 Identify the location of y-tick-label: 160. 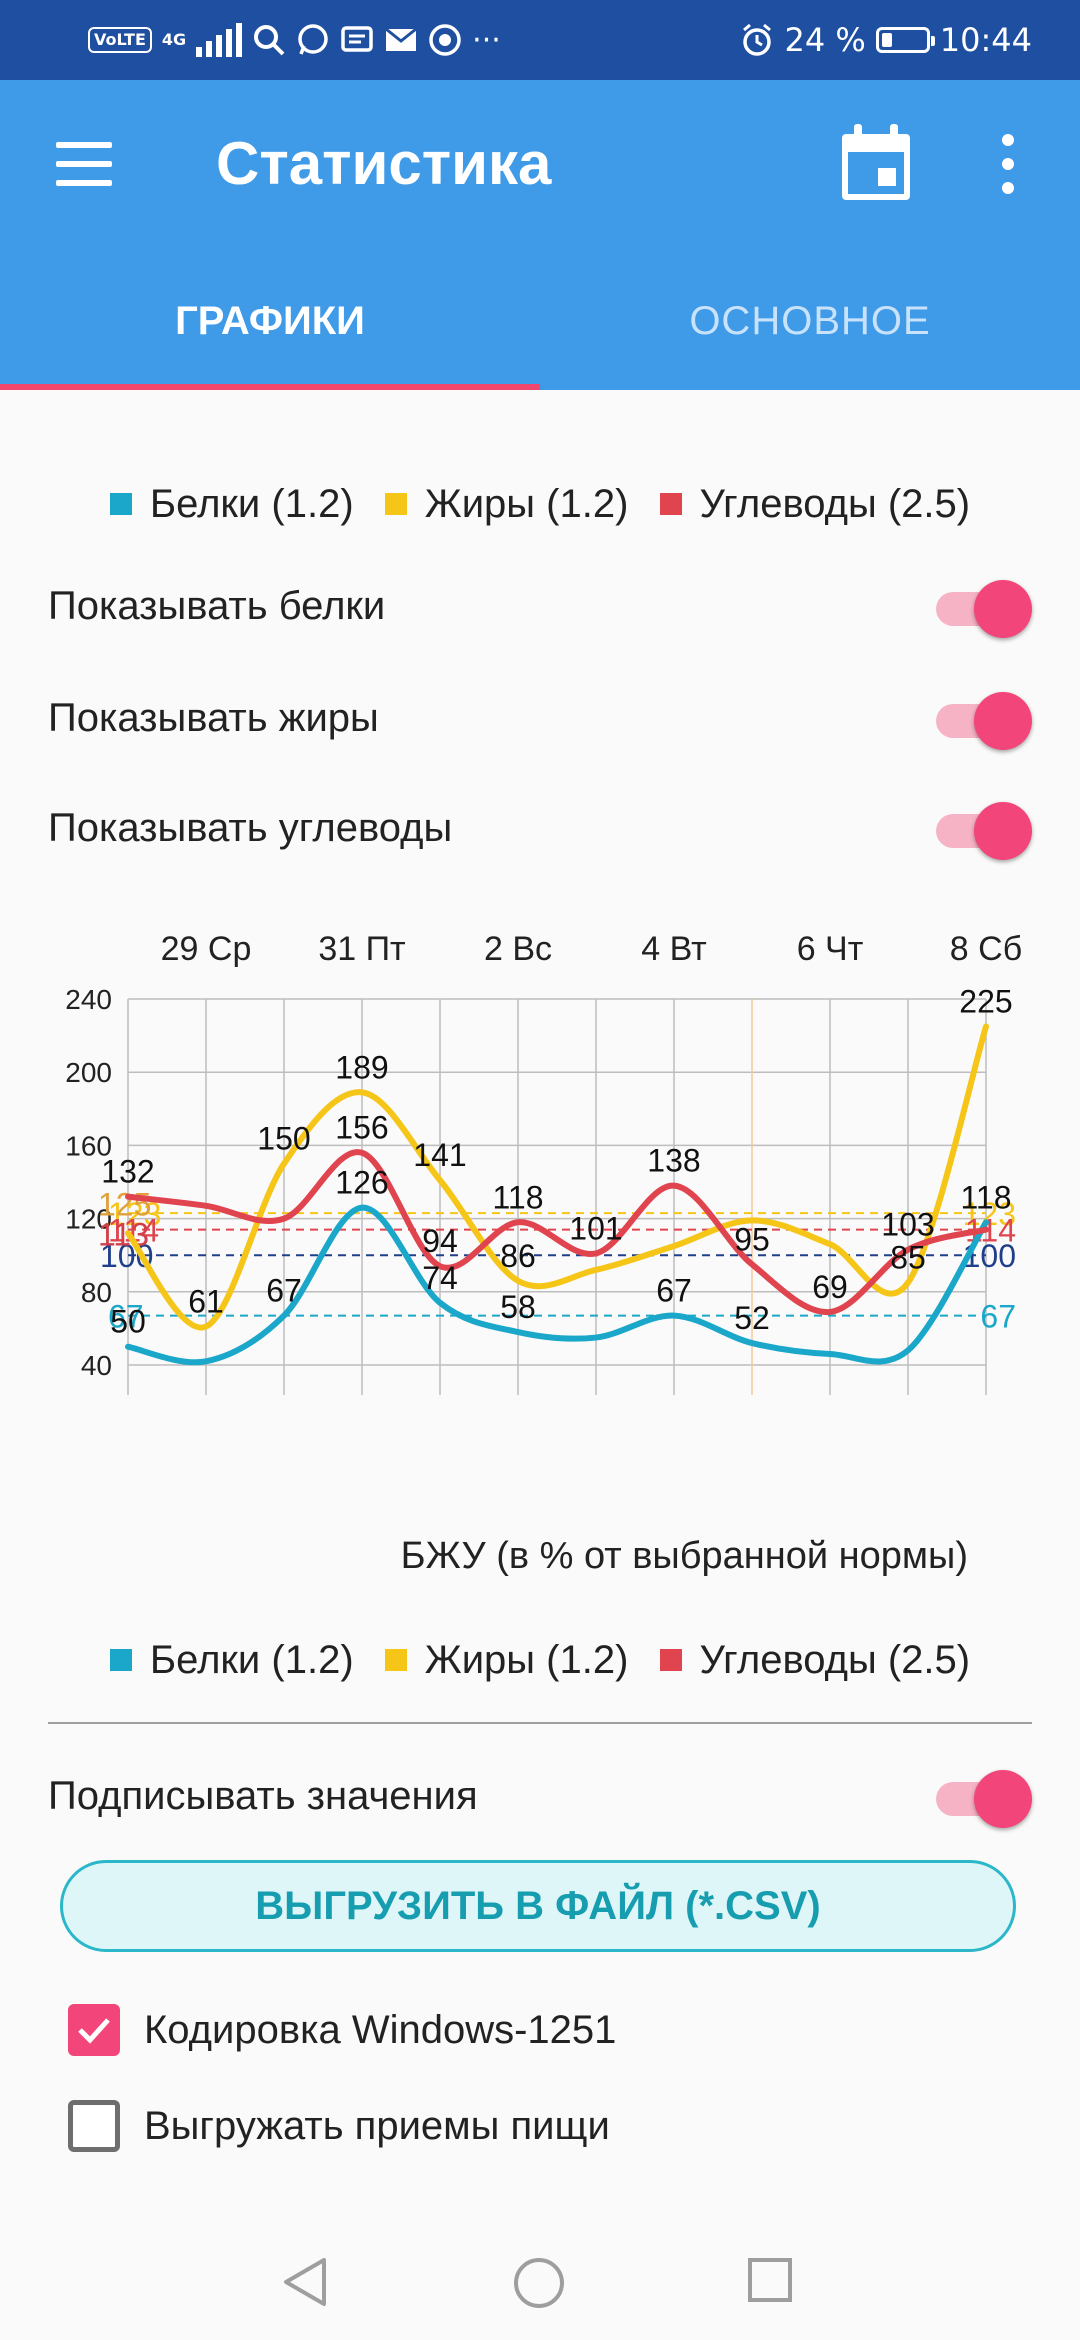
(88, 1145).